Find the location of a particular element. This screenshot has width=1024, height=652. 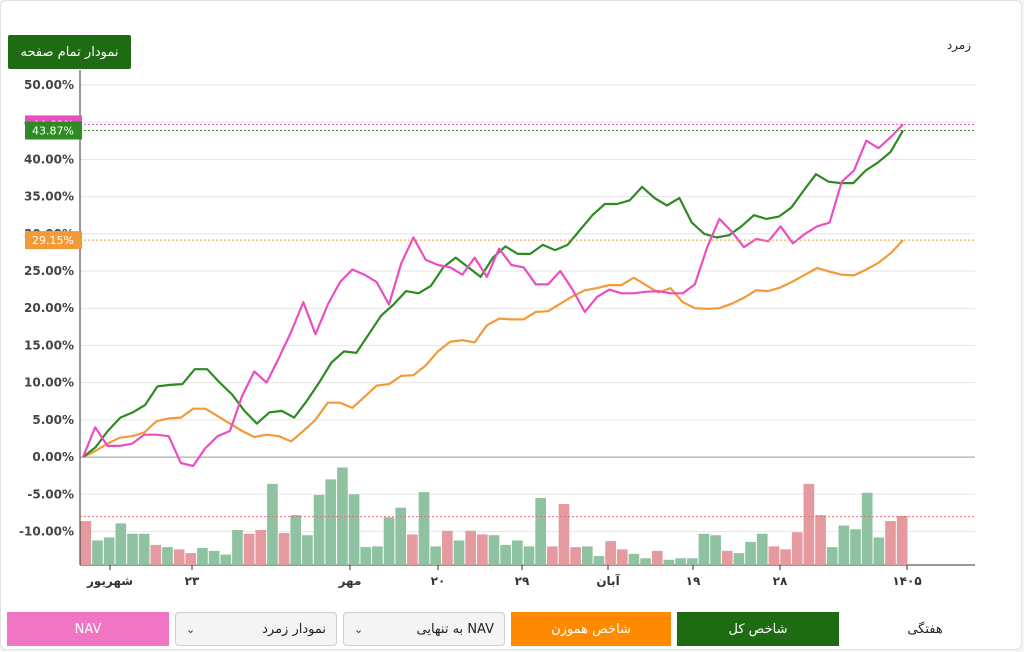

y-tick-label: 35.00% is located at coordinates (49, 197).